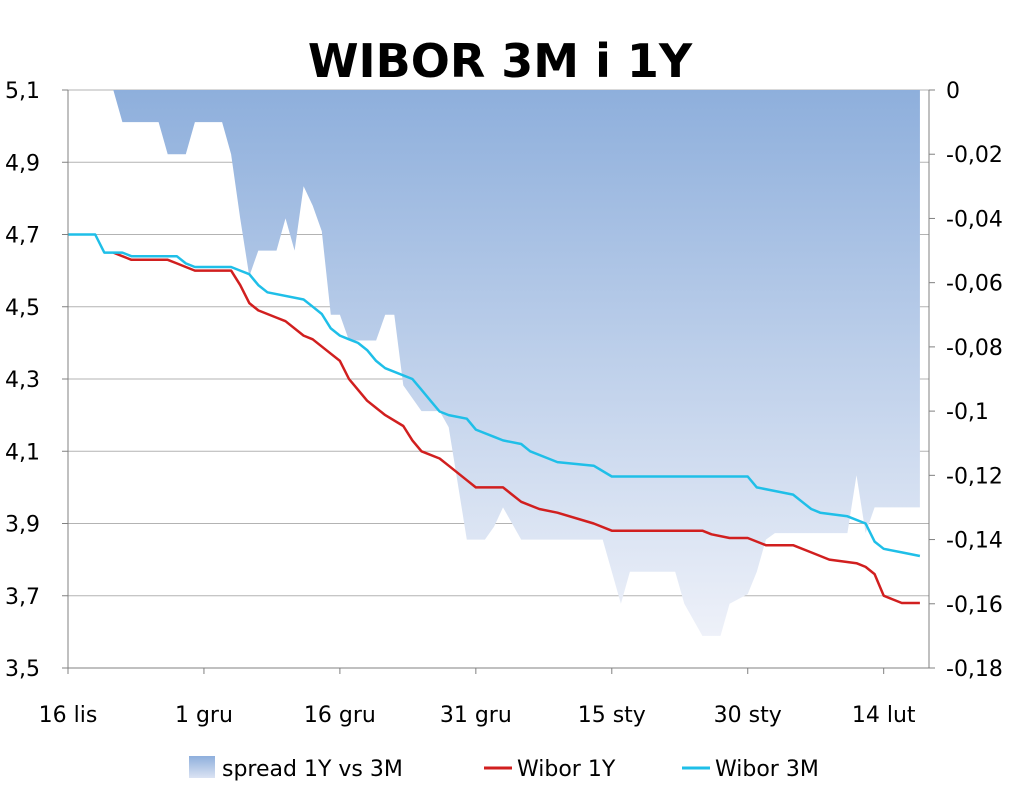 The height and width of the screenshot is (791, 1024). What do you see at coordinates (22, 380) in the screenshot?
I see `left-tick-label: 4,3` at bounding box center [22, 380].